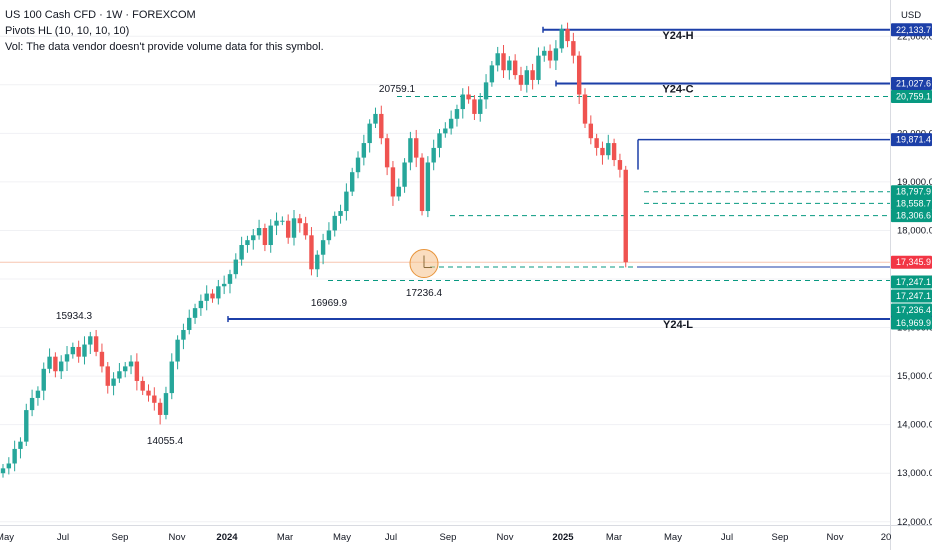 The image size is (932, 550). What do you see at coordinates (911, 15) in the screenshot?
I see `currency-label: USD` at bounding box center [911, 15].